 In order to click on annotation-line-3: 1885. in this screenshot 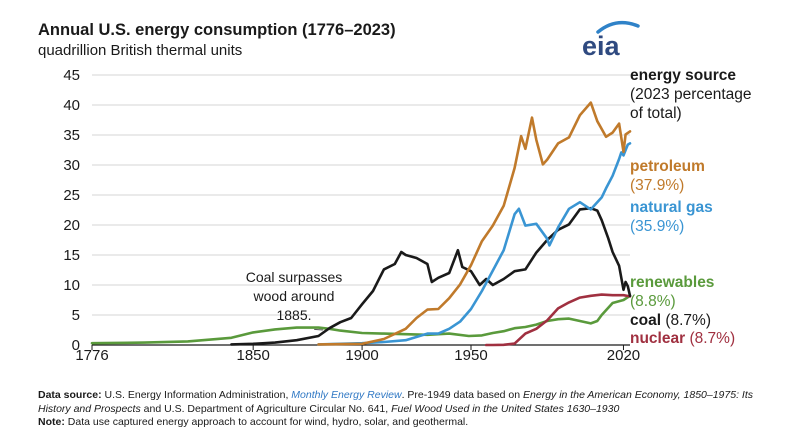, I will do `click(294, 315)`.